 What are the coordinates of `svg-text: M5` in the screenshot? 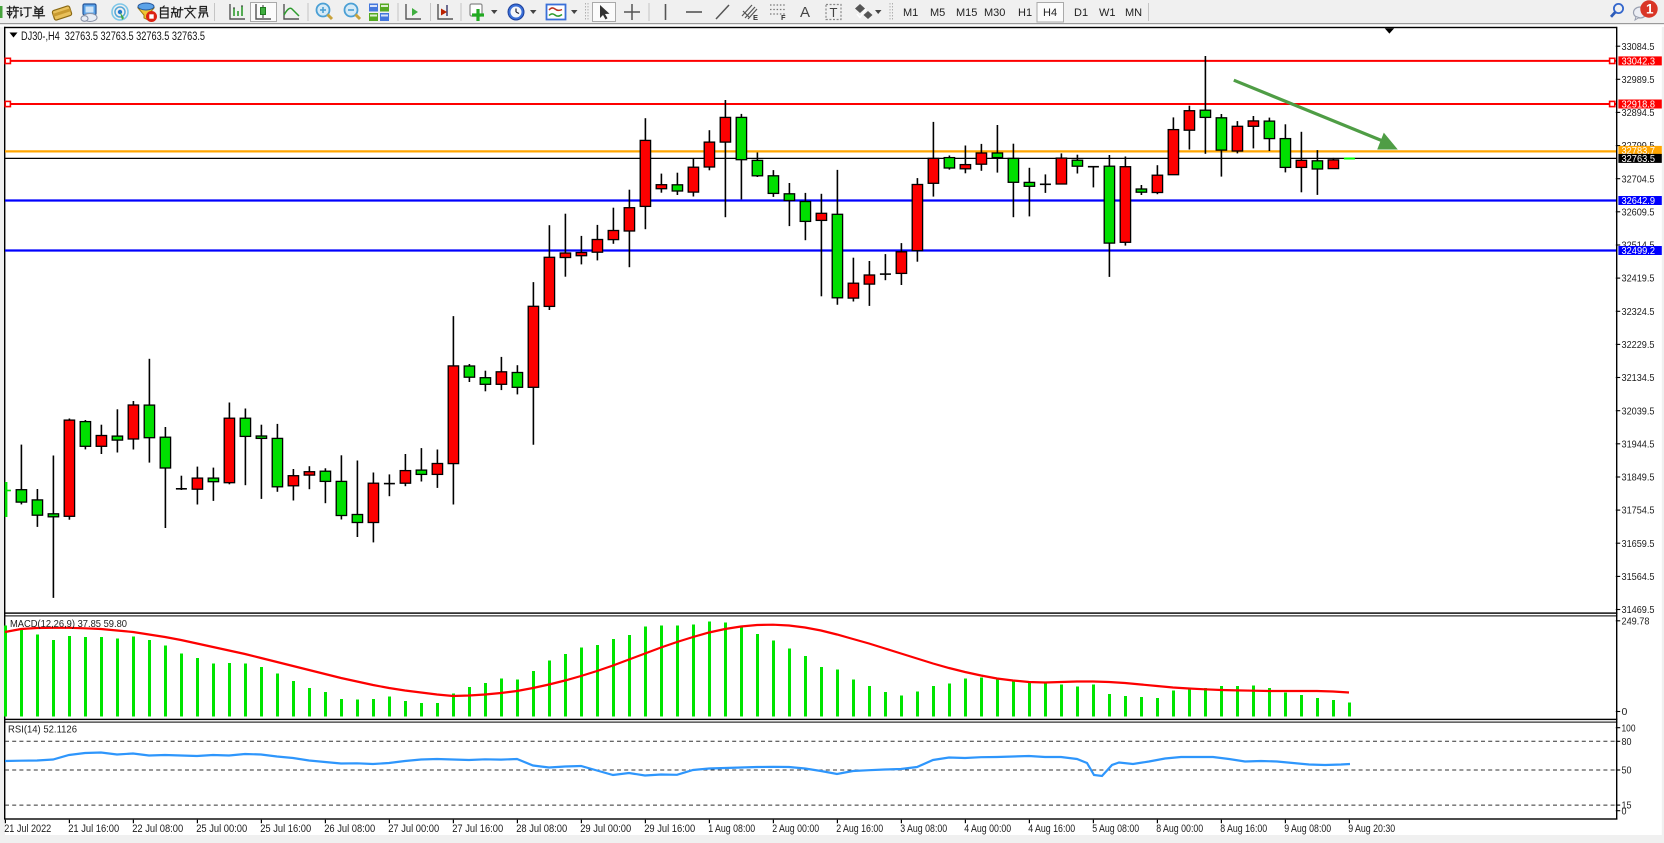 It's located at (937, 13).